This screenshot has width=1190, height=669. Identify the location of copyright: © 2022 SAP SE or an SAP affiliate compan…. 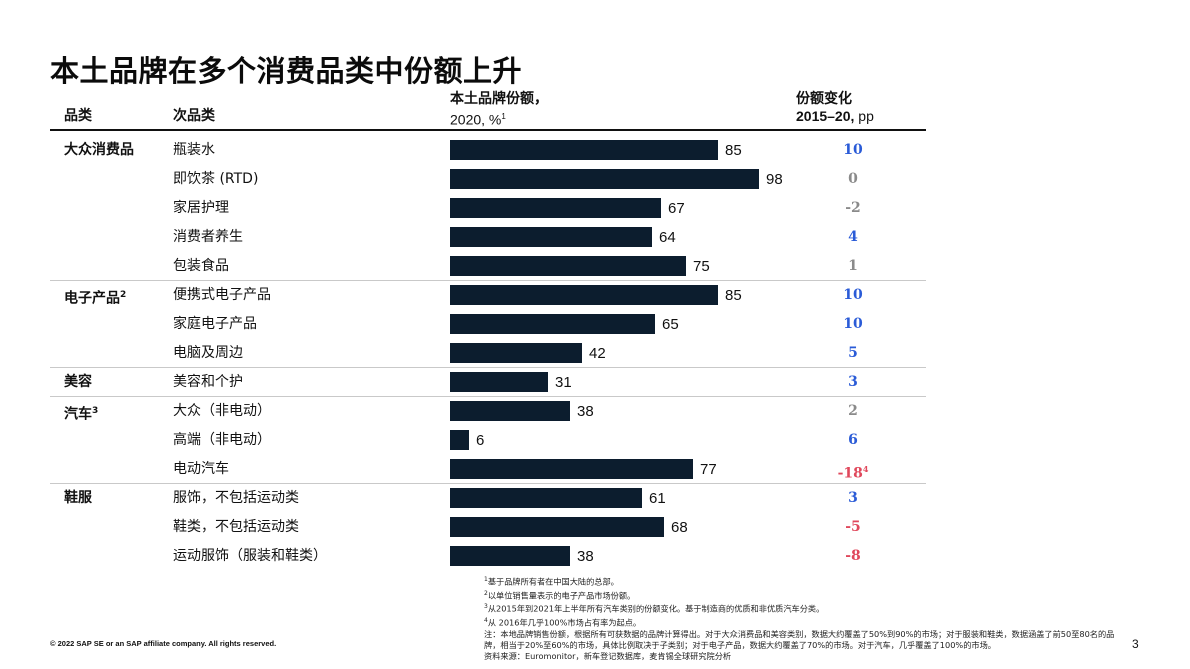
(163, 643).